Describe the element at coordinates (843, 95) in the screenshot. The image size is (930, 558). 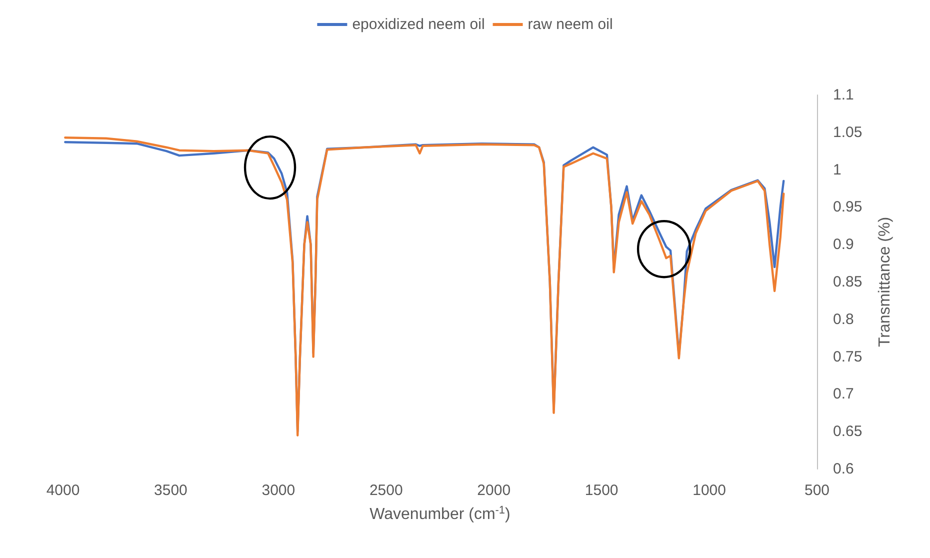
I see `y-tick-label: 1.1` at that location.